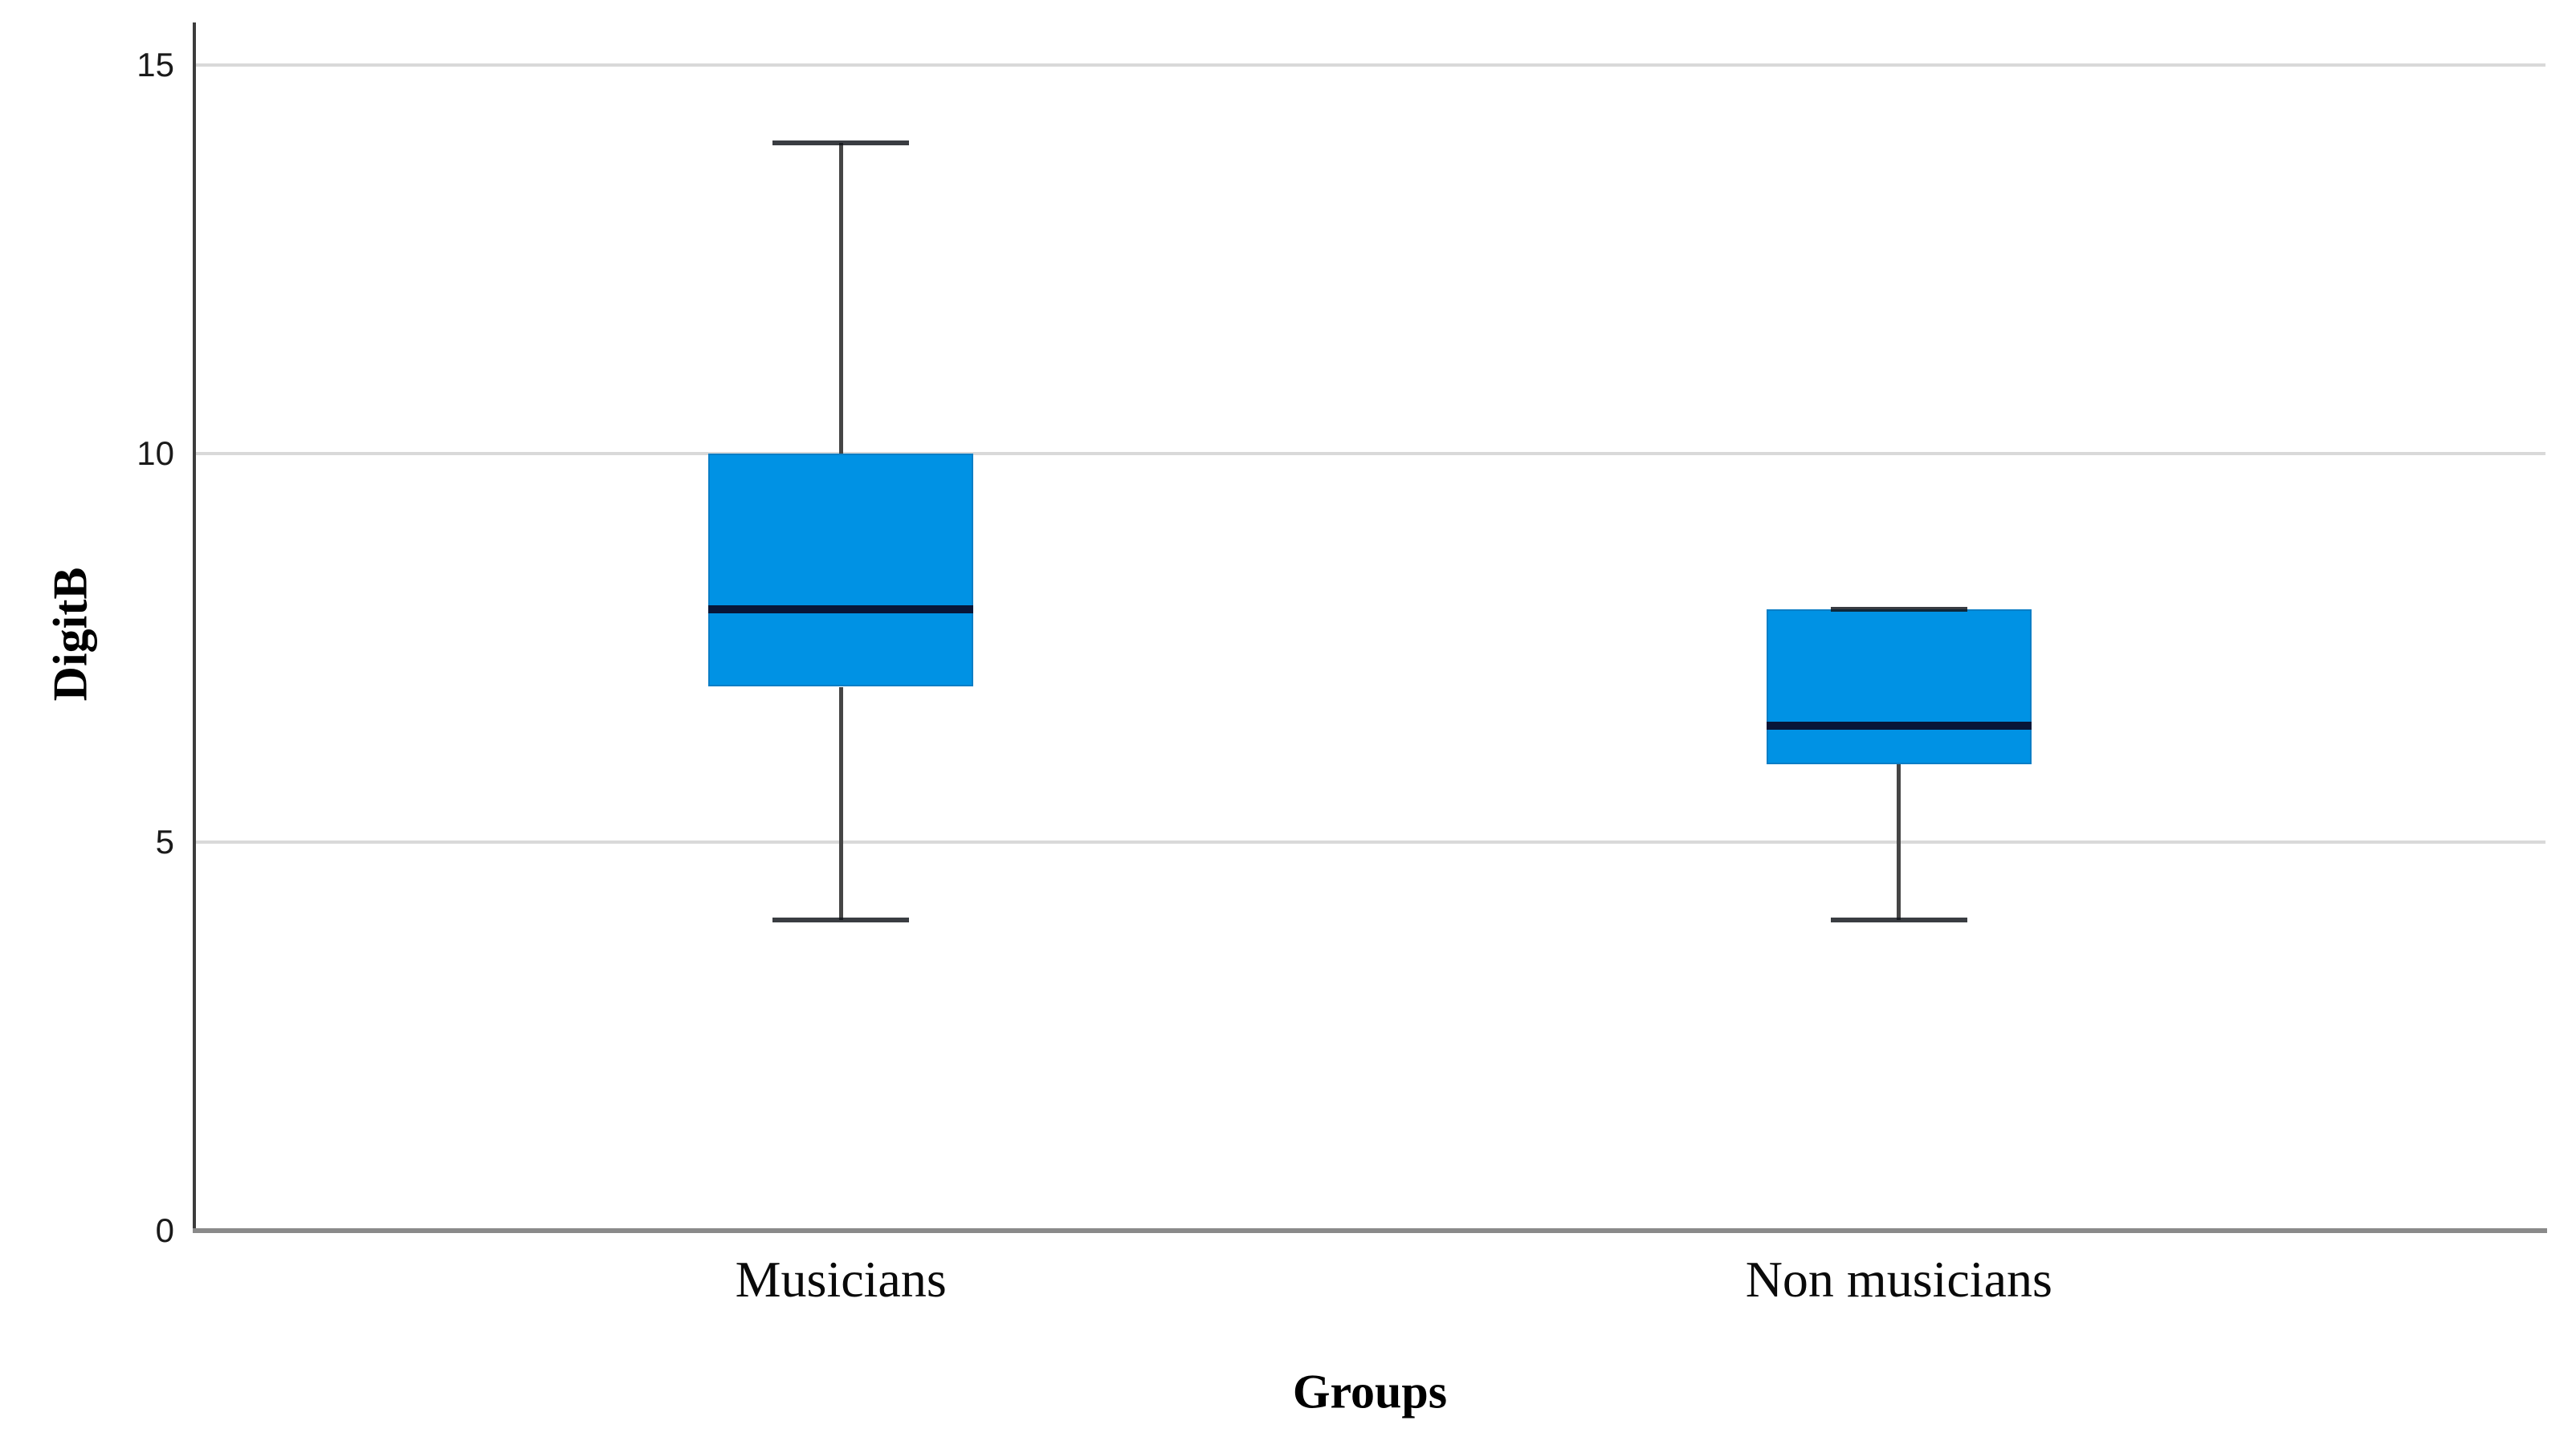  I want to click on y-axis-line, so click(194, 627).